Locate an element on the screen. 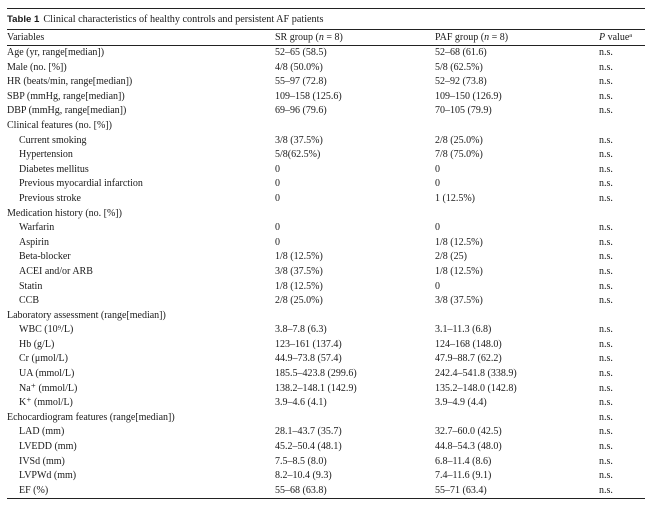 This screenshot has height=512, width=650. bottom-rule is located at coordinates (326, 499).